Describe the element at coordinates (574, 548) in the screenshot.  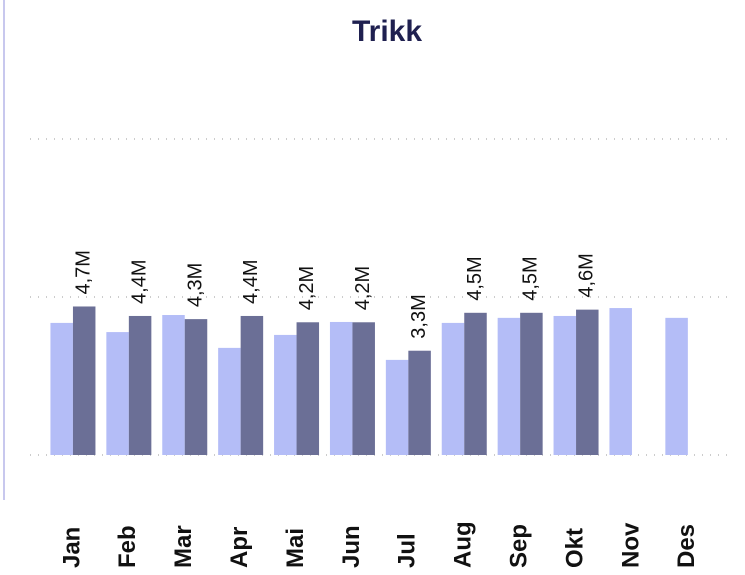
I see `x-tick-label: Okt` at that location.